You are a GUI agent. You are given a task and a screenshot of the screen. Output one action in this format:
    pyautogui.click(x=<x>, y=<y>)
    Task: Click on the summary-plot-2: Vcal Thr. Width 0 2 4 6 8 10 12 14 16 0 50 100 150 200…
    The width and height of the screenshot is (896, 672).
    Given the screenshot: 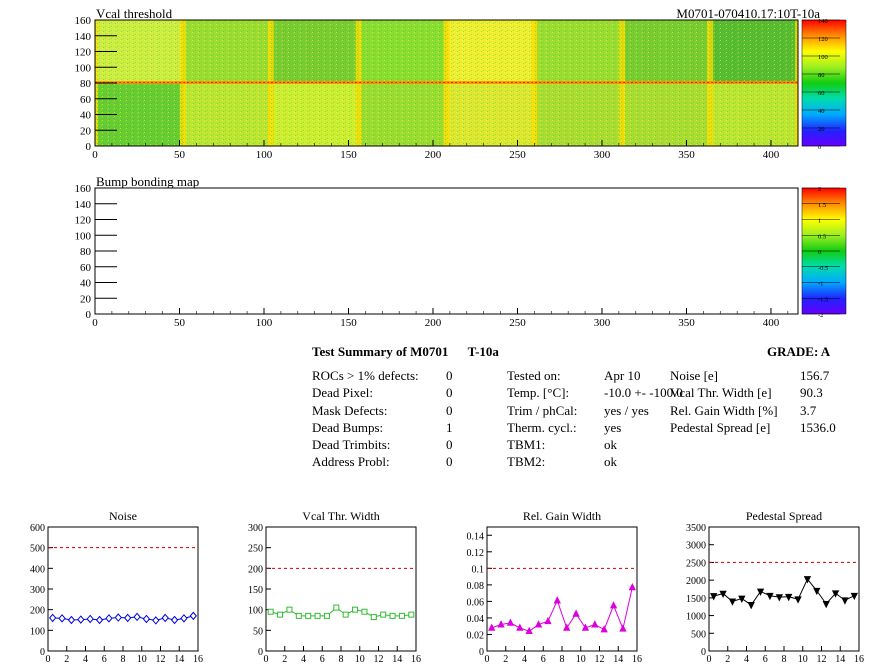 What is the action you would take?
    pyautogui.click(x=334, y=587)
    